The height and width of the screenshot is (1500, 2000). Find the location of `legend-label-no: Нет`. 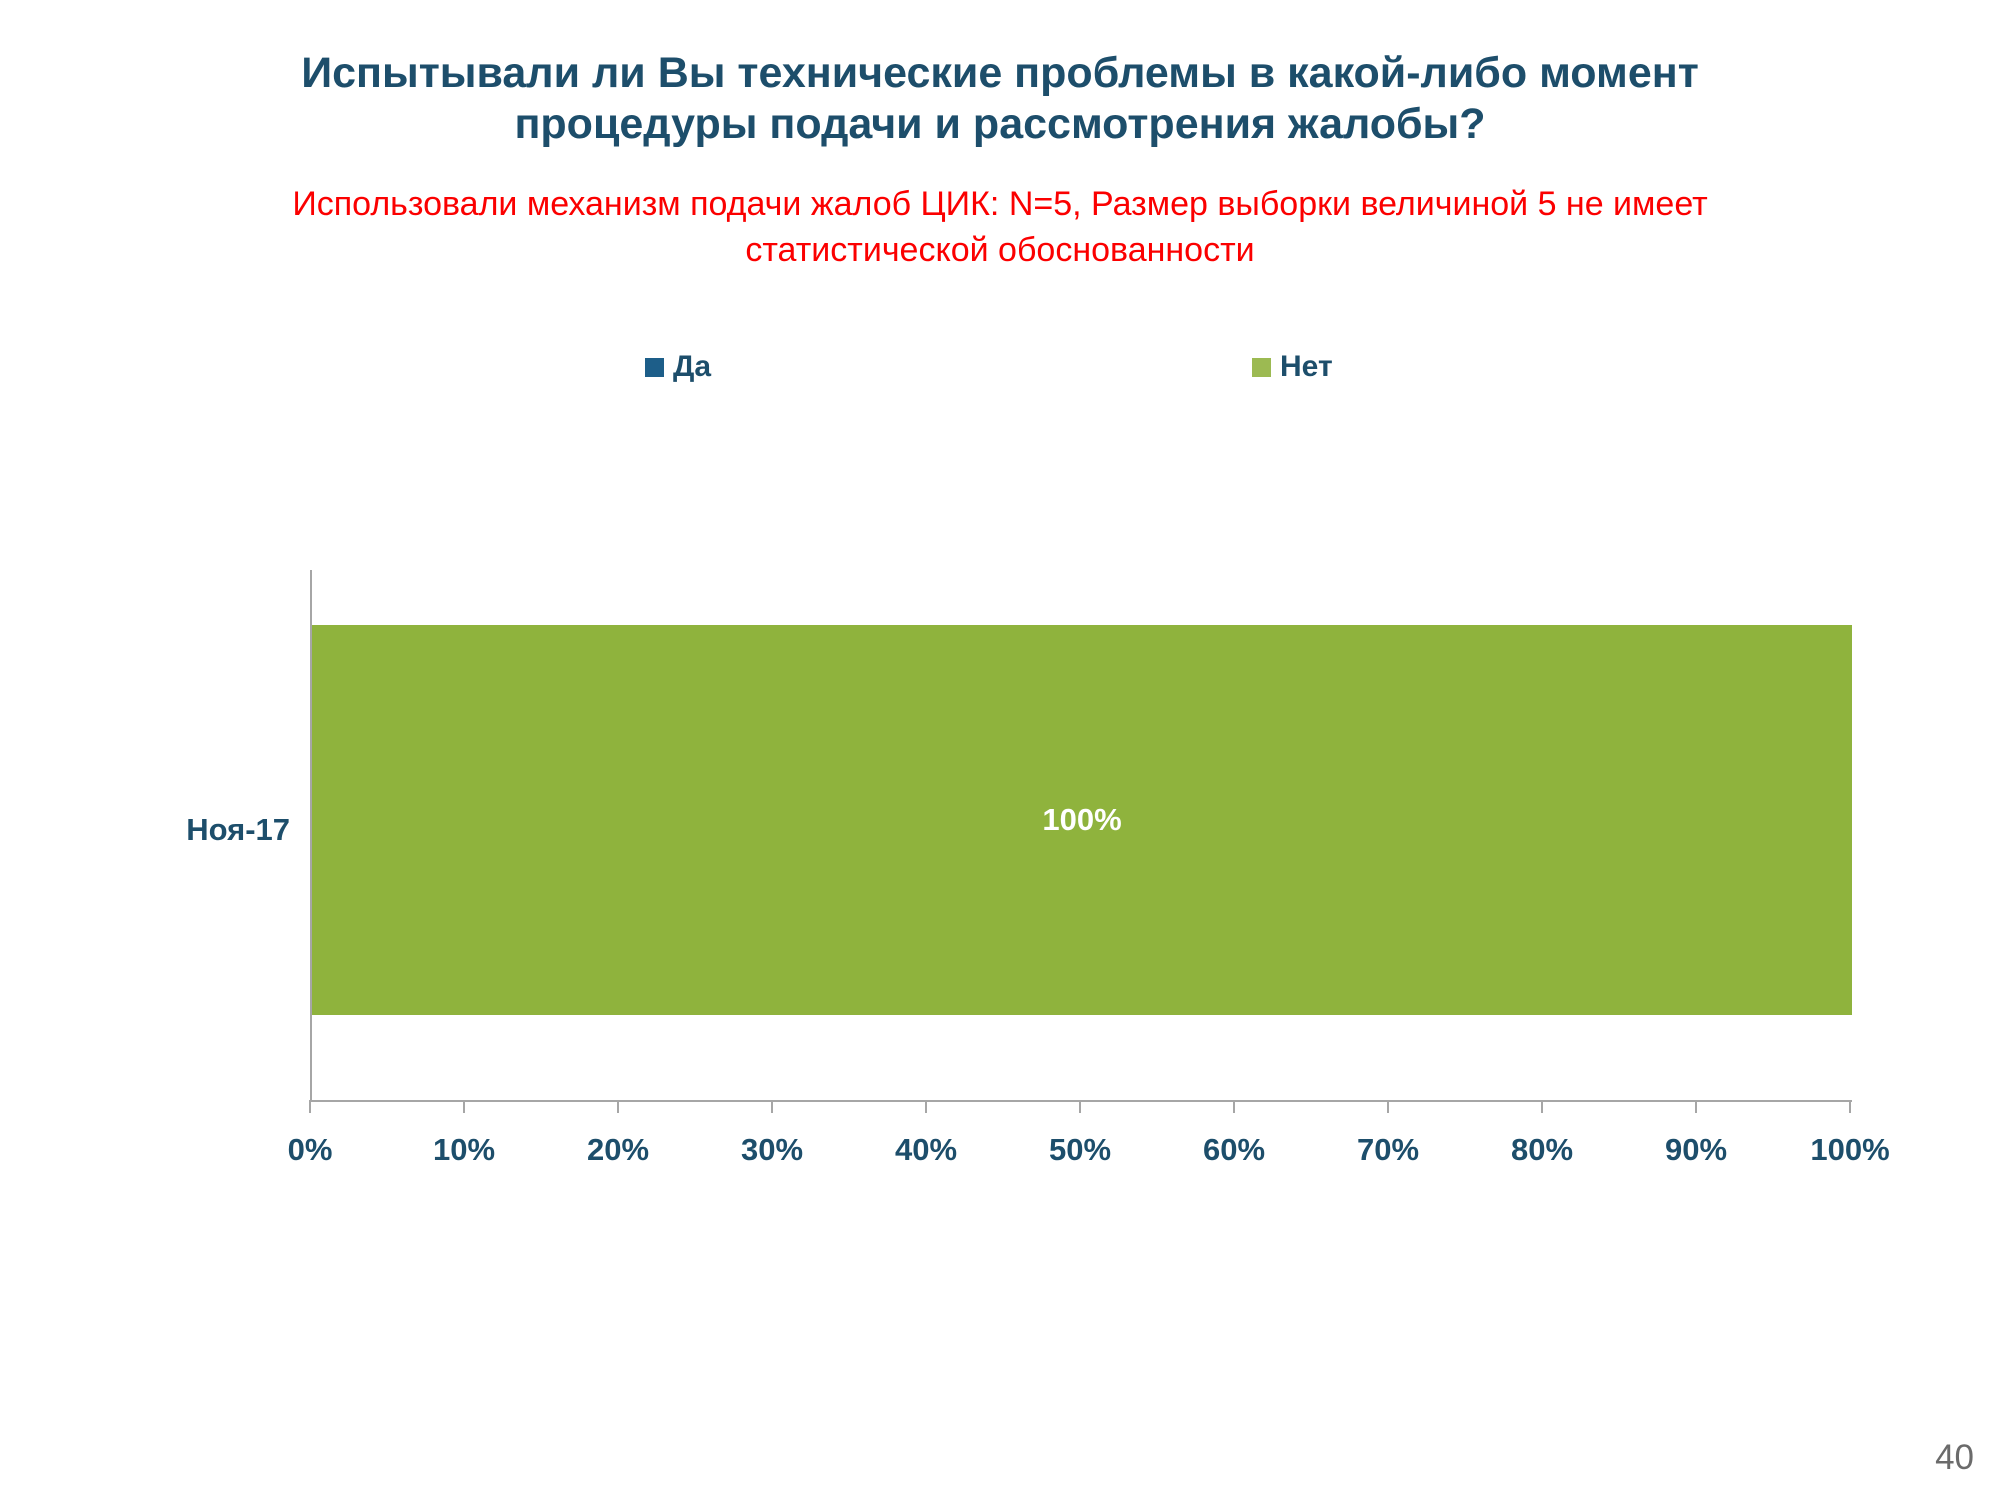

legend-label-no: Нет is located at coordinates (1306, 366).